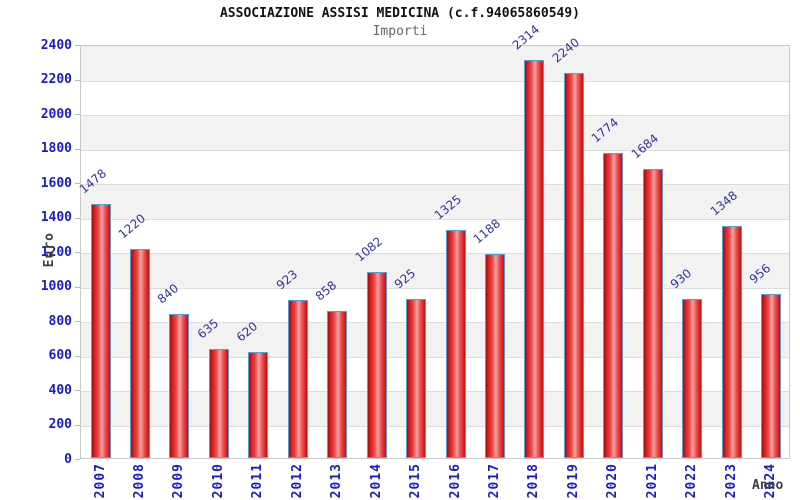 The height and width of the screenshot is (500, 800). I want to click on x-tick-label: 2012, so click(297, 481).